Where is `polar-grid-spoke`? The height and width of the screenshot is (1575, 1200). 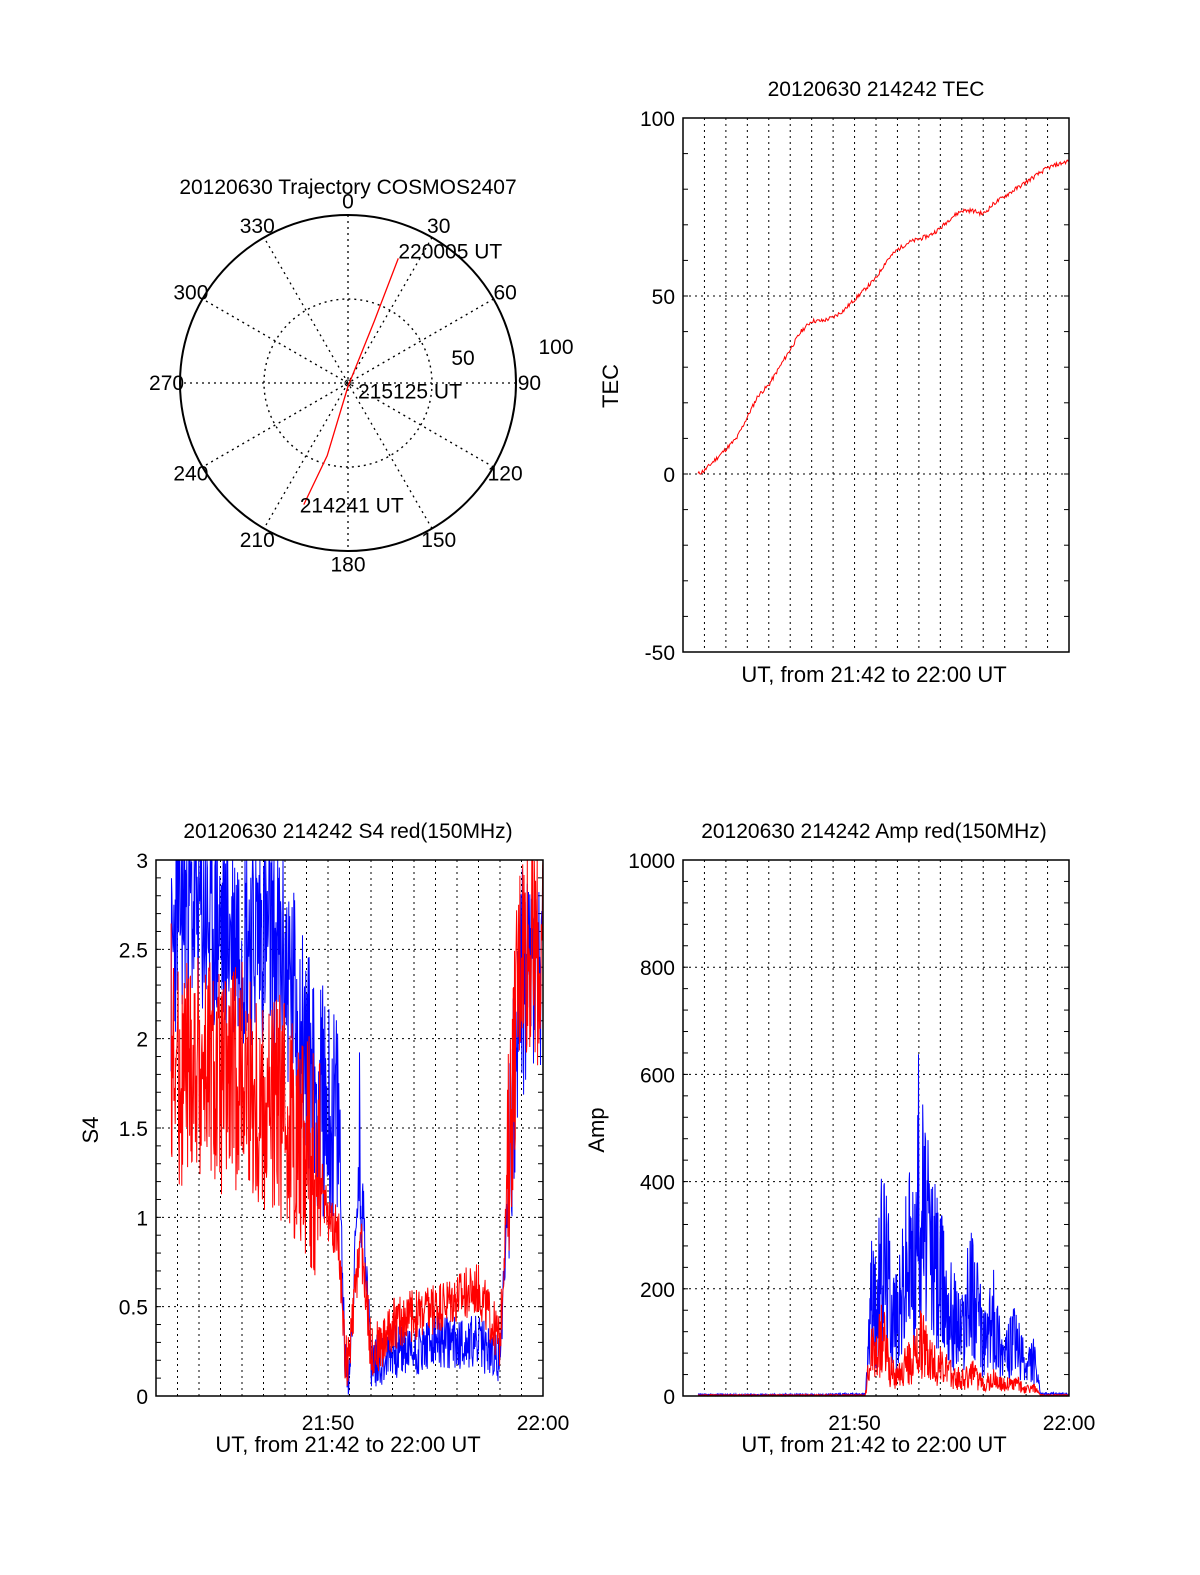 polar-grid-spoke is located at coordinates (348, 383).